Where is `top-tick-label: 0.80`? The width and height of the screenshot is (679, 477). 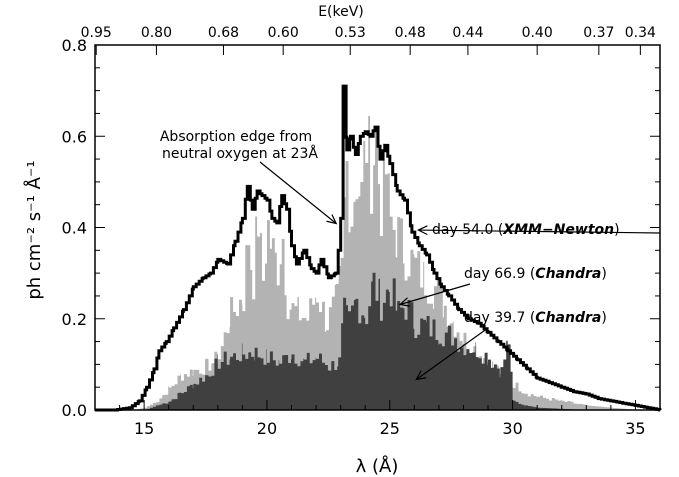
top-tick-label: 0.80 is located at coordinates (156, 33).